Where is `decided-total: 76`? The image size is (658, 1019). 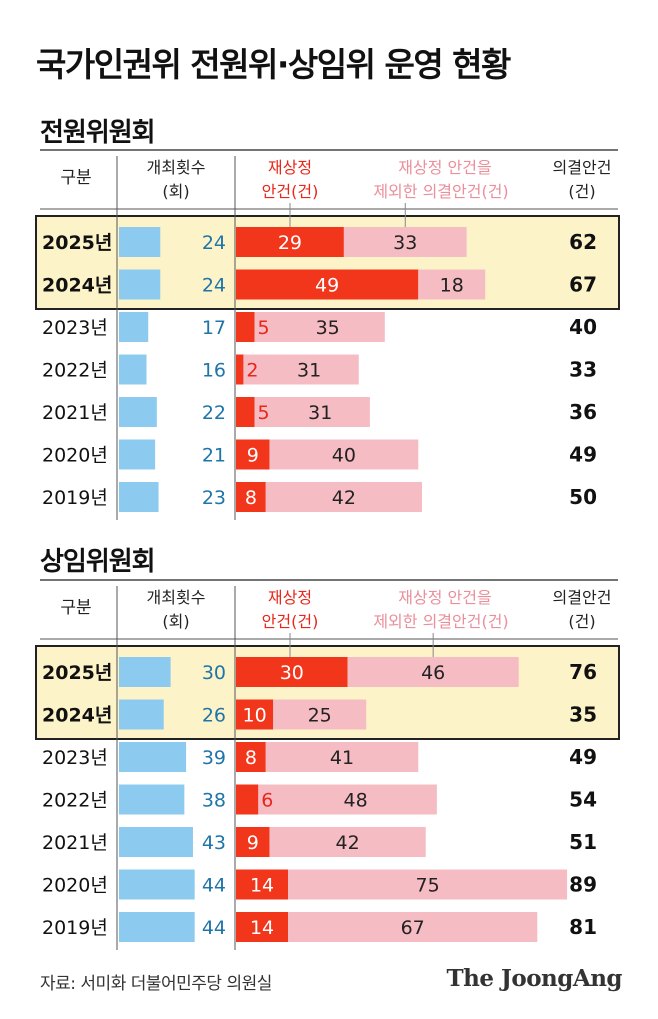
decided-total: 76 is located at coordinates (583, 672).